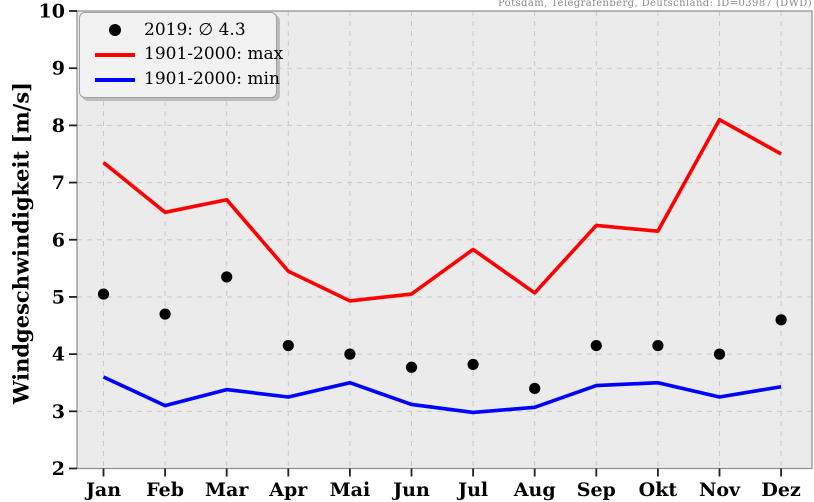 The width and height of the screenshot is (814, 502). Describe the element at coordinates (212, 79) in the screenshot. I see `legend-label-min: 1901-2000: min` at that location.